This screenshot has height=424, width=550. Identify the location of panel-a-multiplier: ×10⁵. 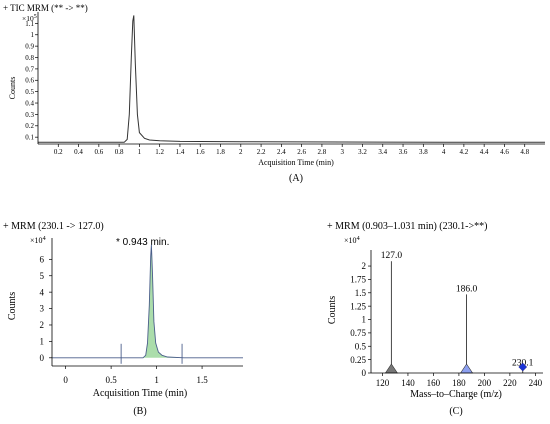
(29, 18).